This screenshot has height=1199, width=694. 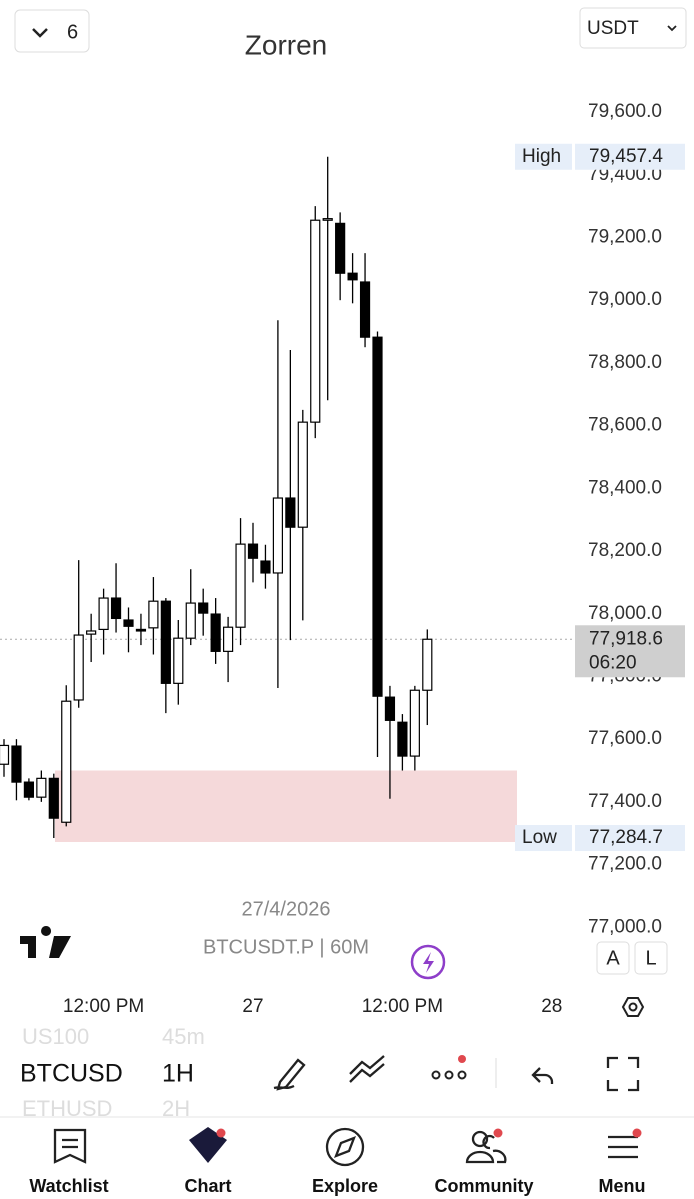 I want to click on logo, so click(x=45, y=942).